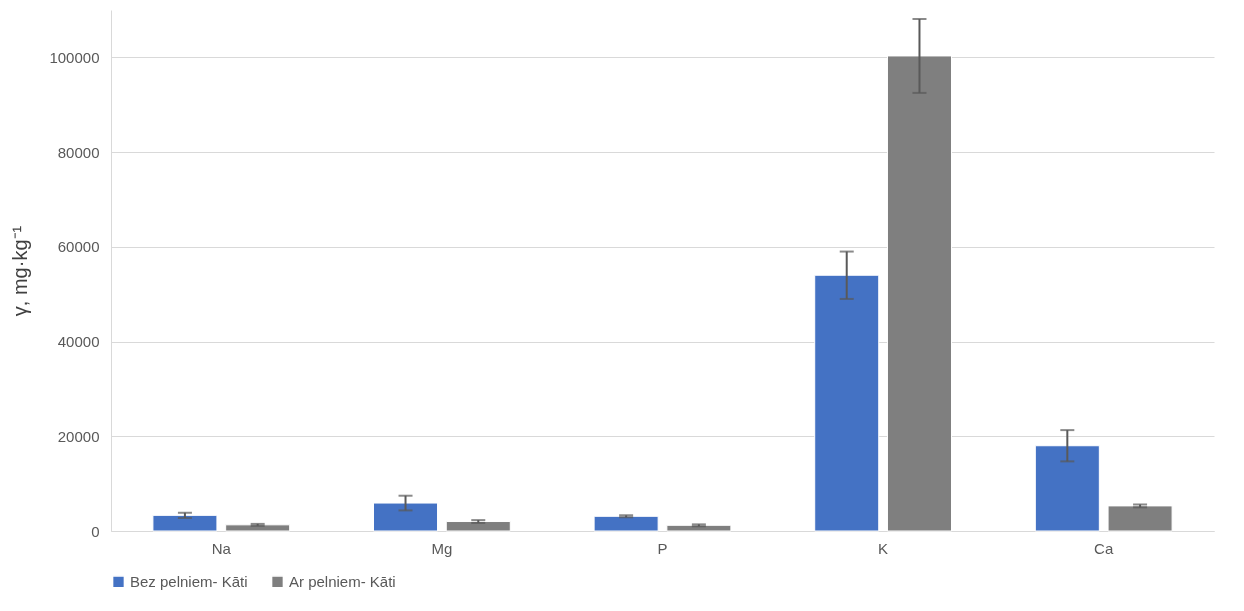 This screenshot has width=1244, height=611. What do you see at coordinates (78, 436) in the screenshot?
I see `y-tick-label: 20000` at bounding box center [78, 436].